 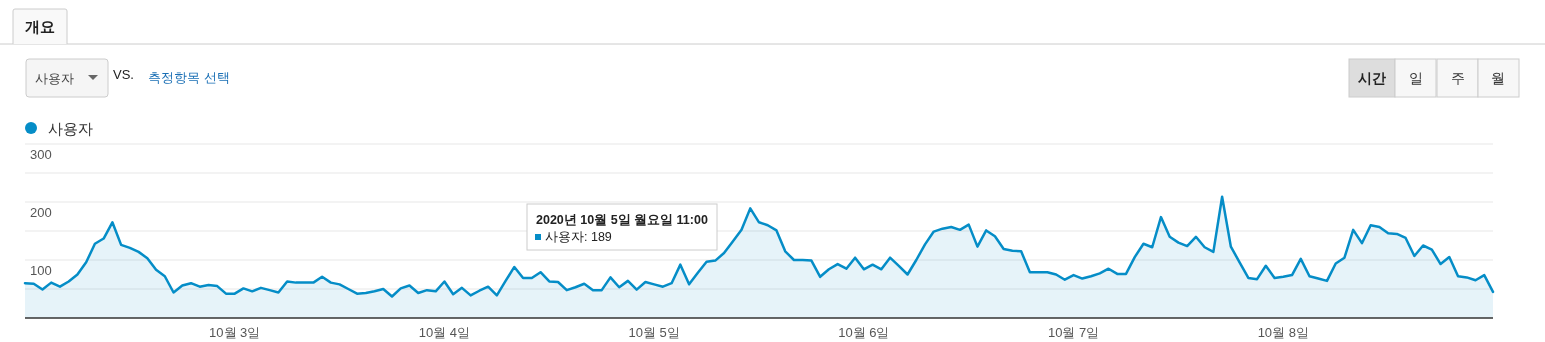 I want to click on tooltip: 2020년 10월 5일 월요일 11:00 사용자: 189, so click(x=622, y=227).